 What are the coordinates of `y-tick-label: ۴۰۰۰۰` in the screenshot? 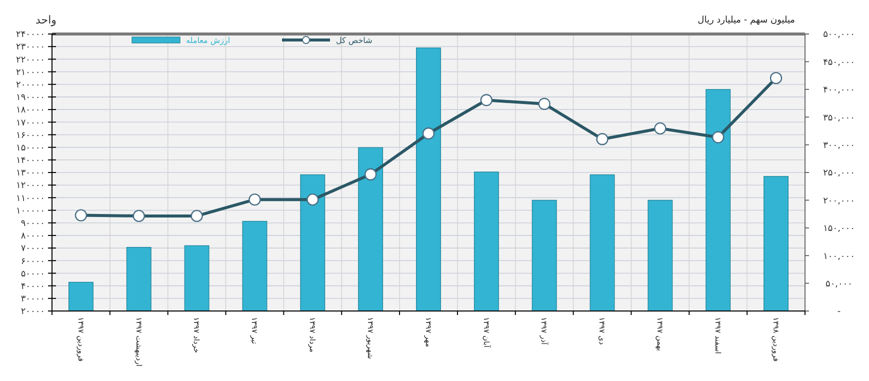 It's located at (32, 287).